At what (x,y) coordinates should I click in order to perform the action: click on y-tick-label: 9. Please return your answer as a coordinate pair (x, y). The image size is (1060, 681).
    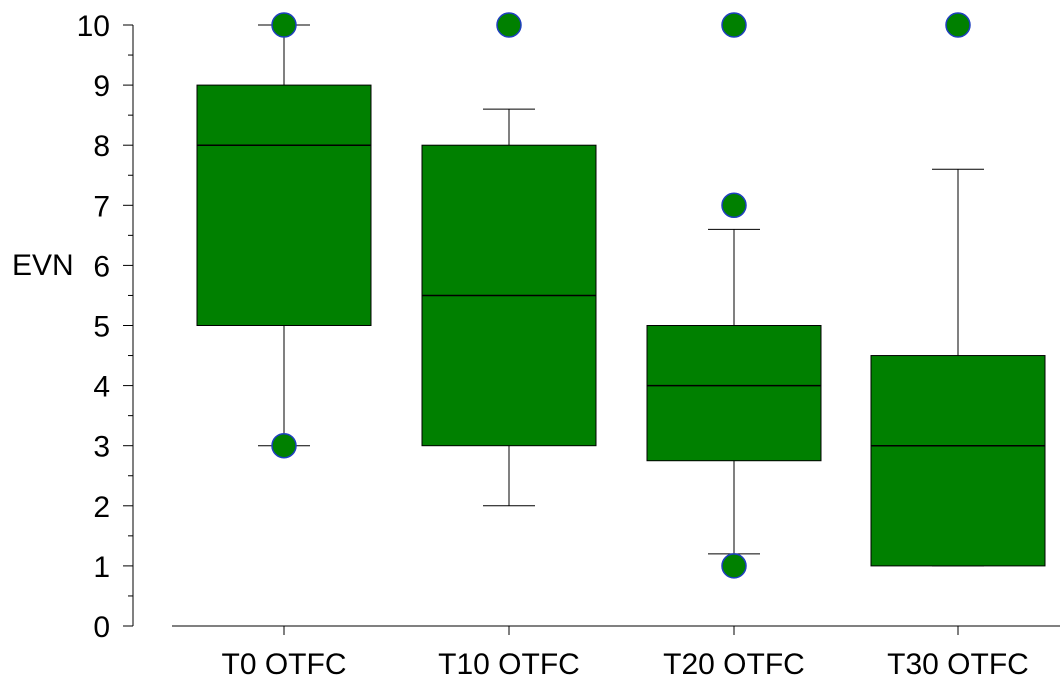
    Looking at the image, I should click on (101, 86).